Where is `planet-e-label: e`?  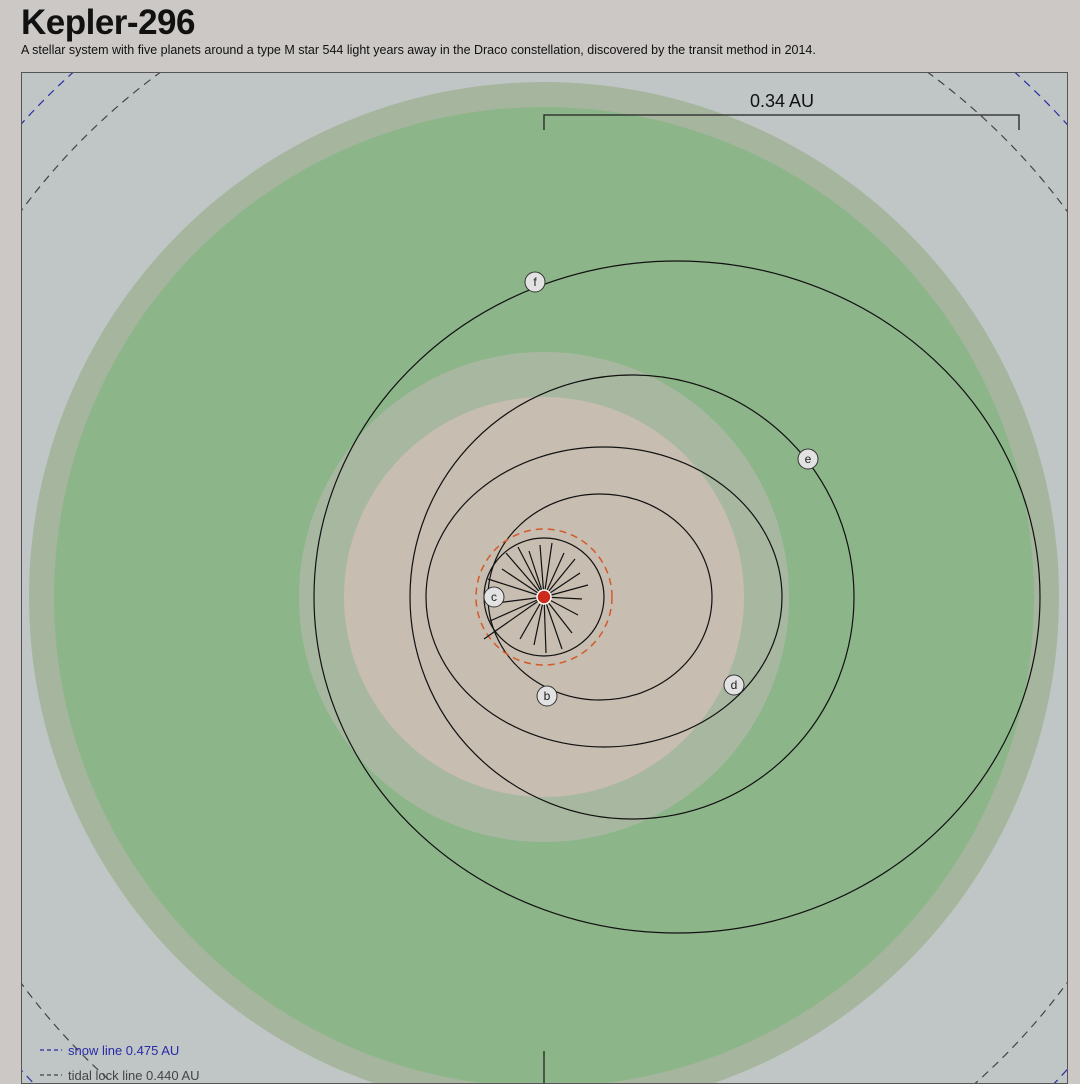
planet-e-label: e is located at coordinates (808, 459).